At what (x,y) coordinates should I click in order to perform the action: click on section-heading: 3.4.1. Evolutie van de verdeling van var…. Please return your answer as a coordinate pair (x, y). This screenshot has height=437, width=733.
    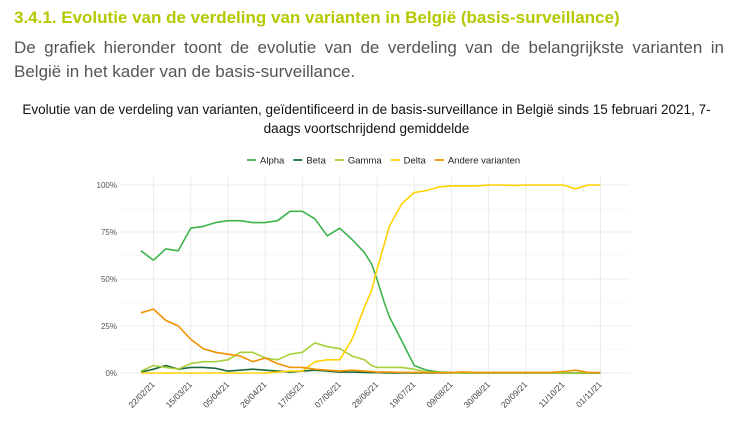
    Looking at the image, I should click on (317, 17).